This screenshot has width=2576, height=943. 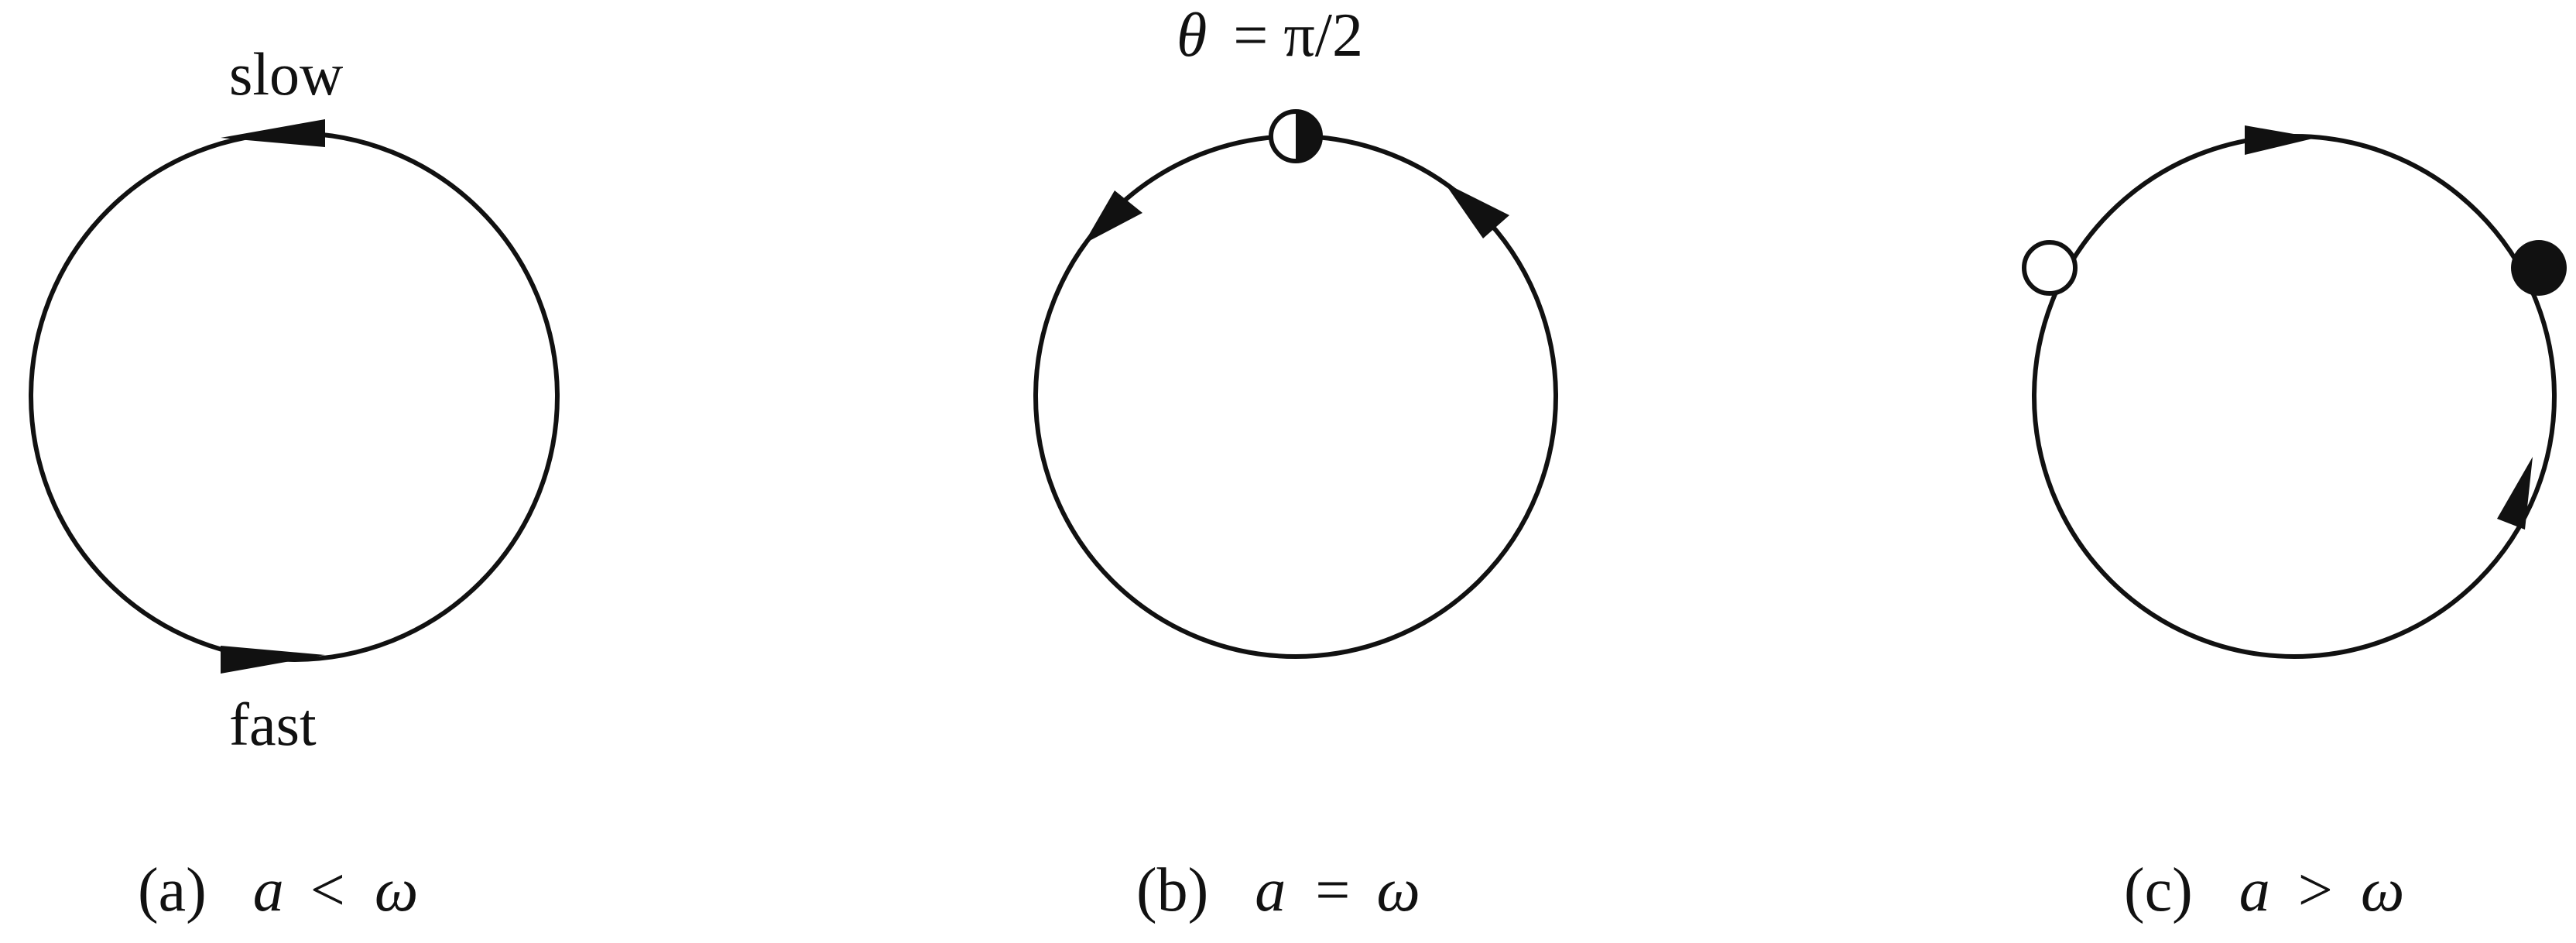 I want to click on theta-value: = π/2, so click(x=1298, y=36).